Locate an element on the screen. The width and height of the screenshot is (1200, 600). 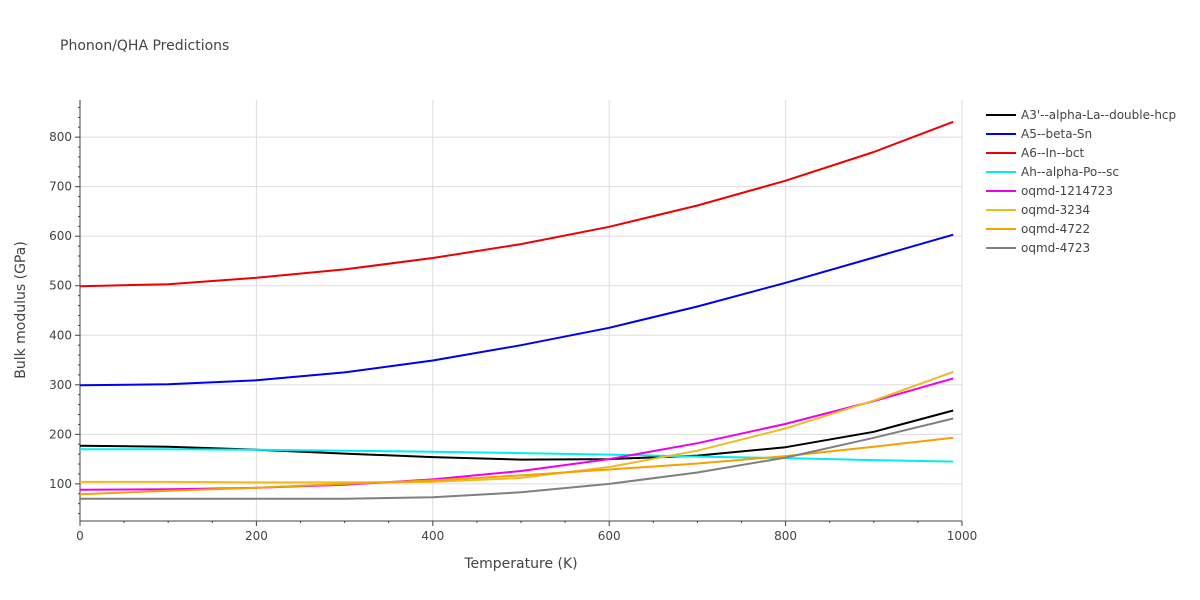
legend-label: oqmd-4723 is located at coordinates (1055, 248).